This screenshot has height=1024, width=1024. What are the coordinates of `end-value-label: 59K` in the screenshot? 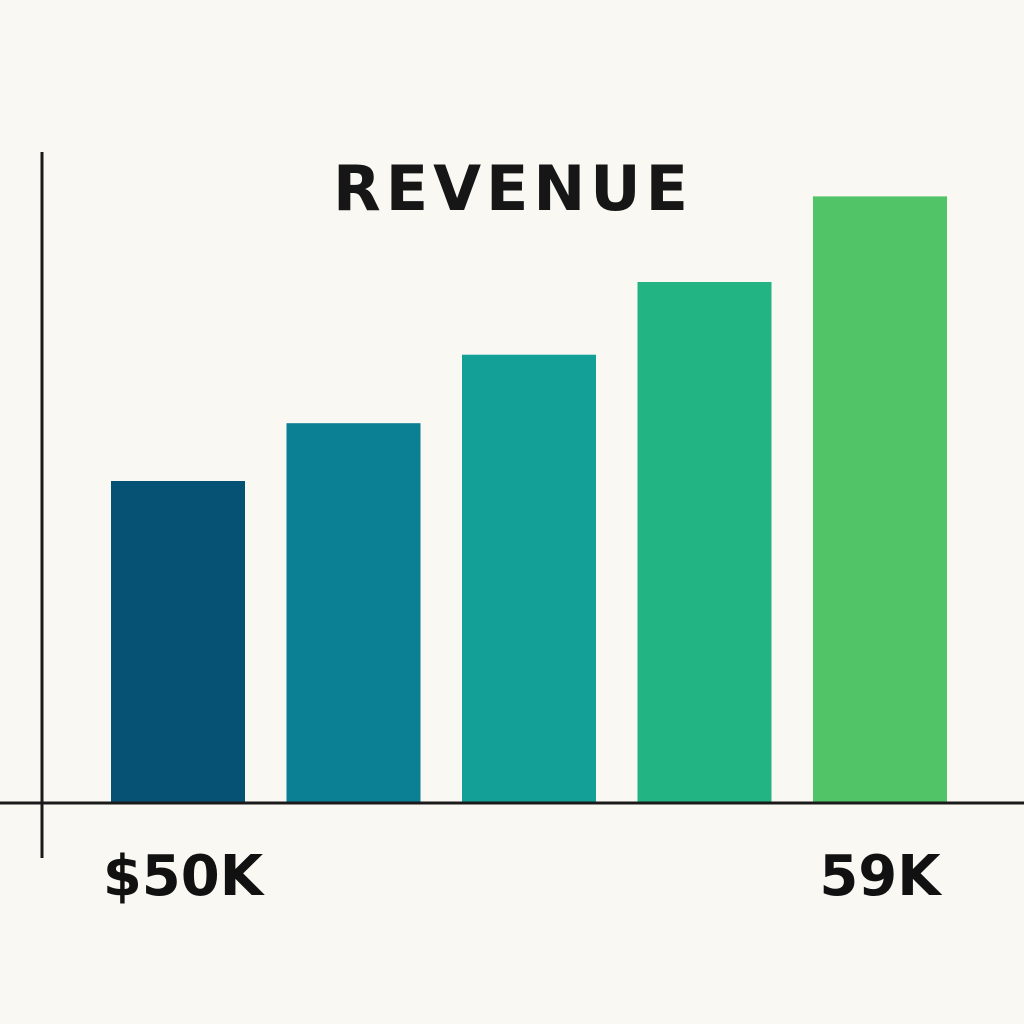 It's located at (881, 876).